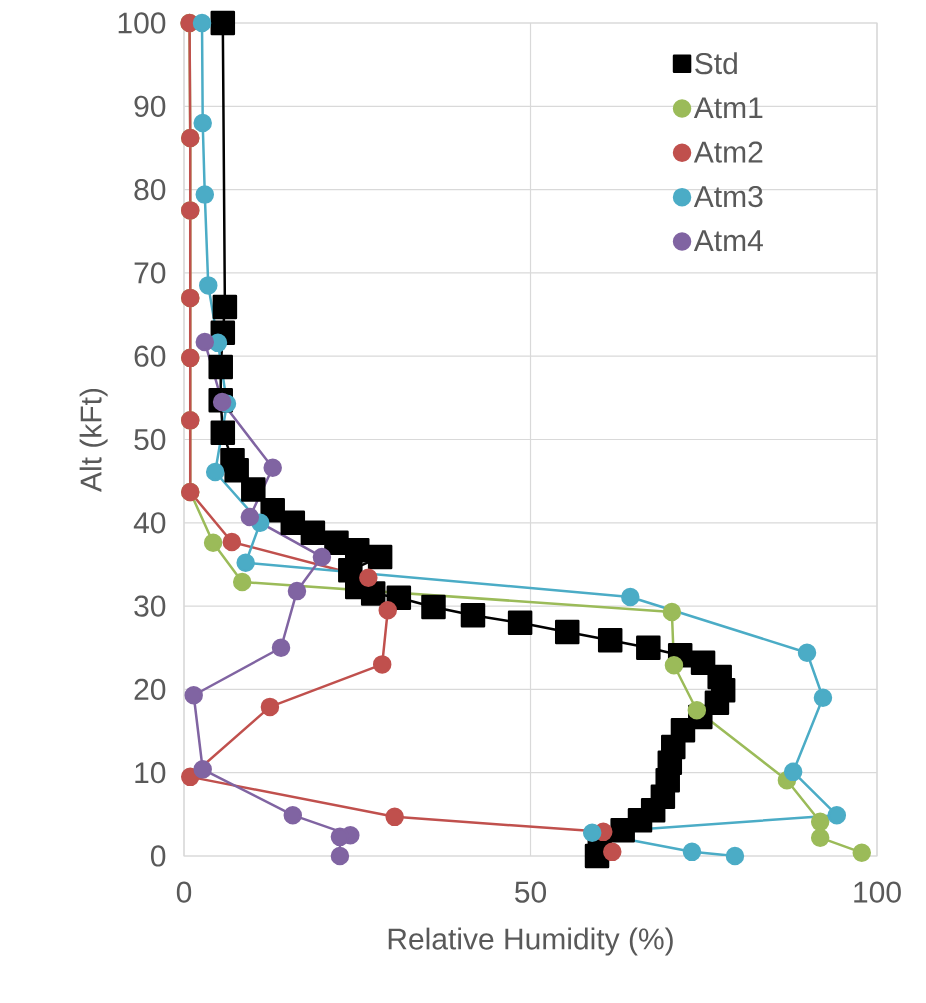 Image resolution: width=926 pixels, height=1003 pixels. Describe the element at coordinates (530, 941) in the screenshot. I see `x-axis-title: Relative Humidity (%)` at that location.